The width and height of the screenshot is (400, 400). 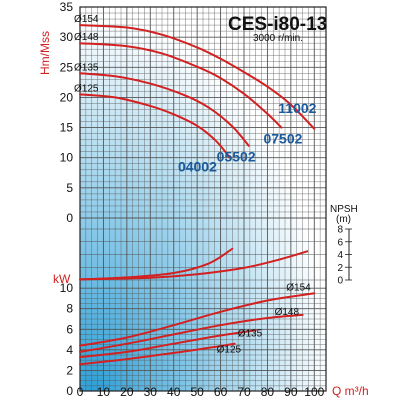 What do you see at coordinates (69, 370) in the screenshot?
I see `power-tick-label: 2` at bounding box center [69, 370].